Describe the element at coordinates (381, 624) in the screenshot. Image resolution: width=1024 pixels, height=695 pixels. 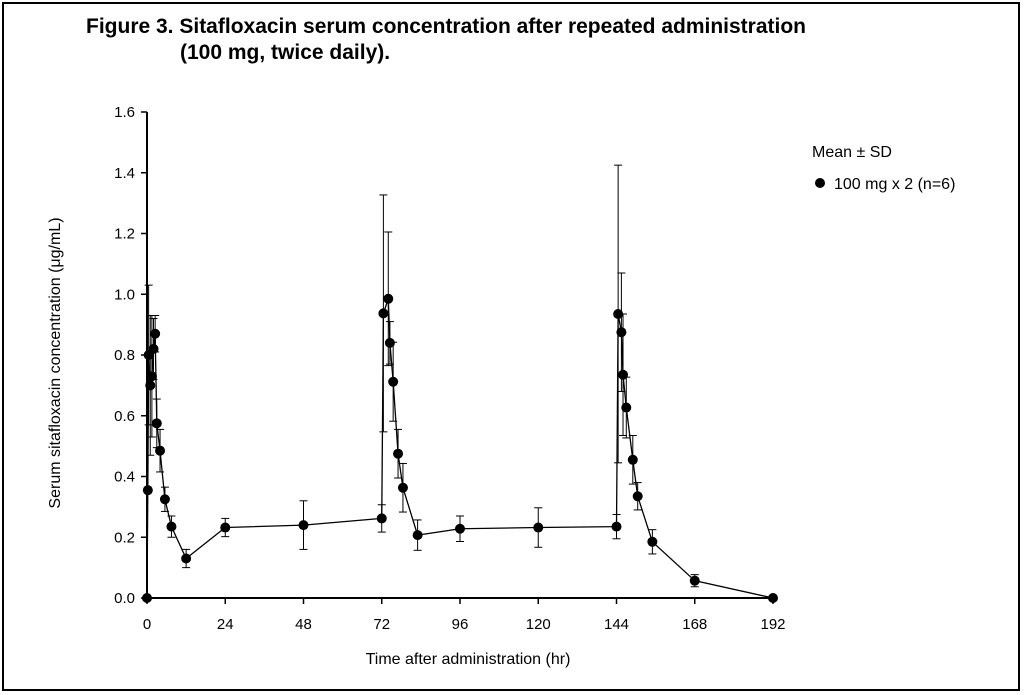
I see `x-tick-label: 72` at that location.